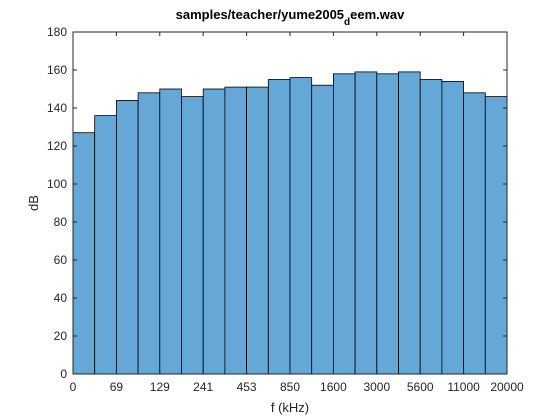 The height and width of the screenshot is (420, 560). I want to click on chart-title-subscript: d, so click(347, 22).